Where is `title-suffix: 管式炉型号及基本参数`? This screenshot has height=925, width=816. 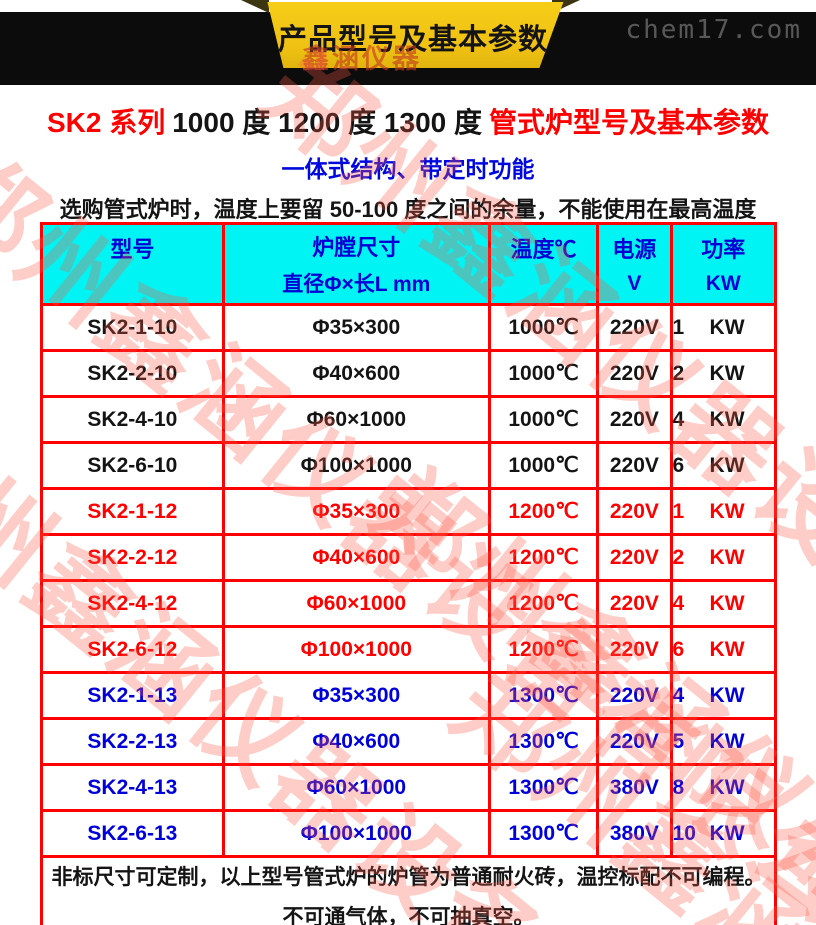 title-suffix: 管式炉型号及基本参数 is located at coordinates (629, 122).